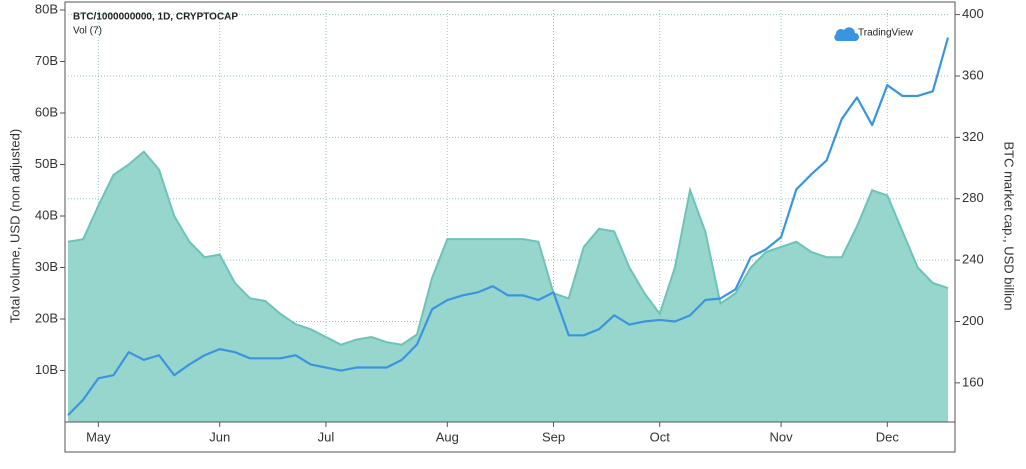 This screenshot has width=1026, height=469. What do you see at coordinates (553, 436) in the screenshot?
I see `x-tick-label: Sep` at bounding box center [553, 436].